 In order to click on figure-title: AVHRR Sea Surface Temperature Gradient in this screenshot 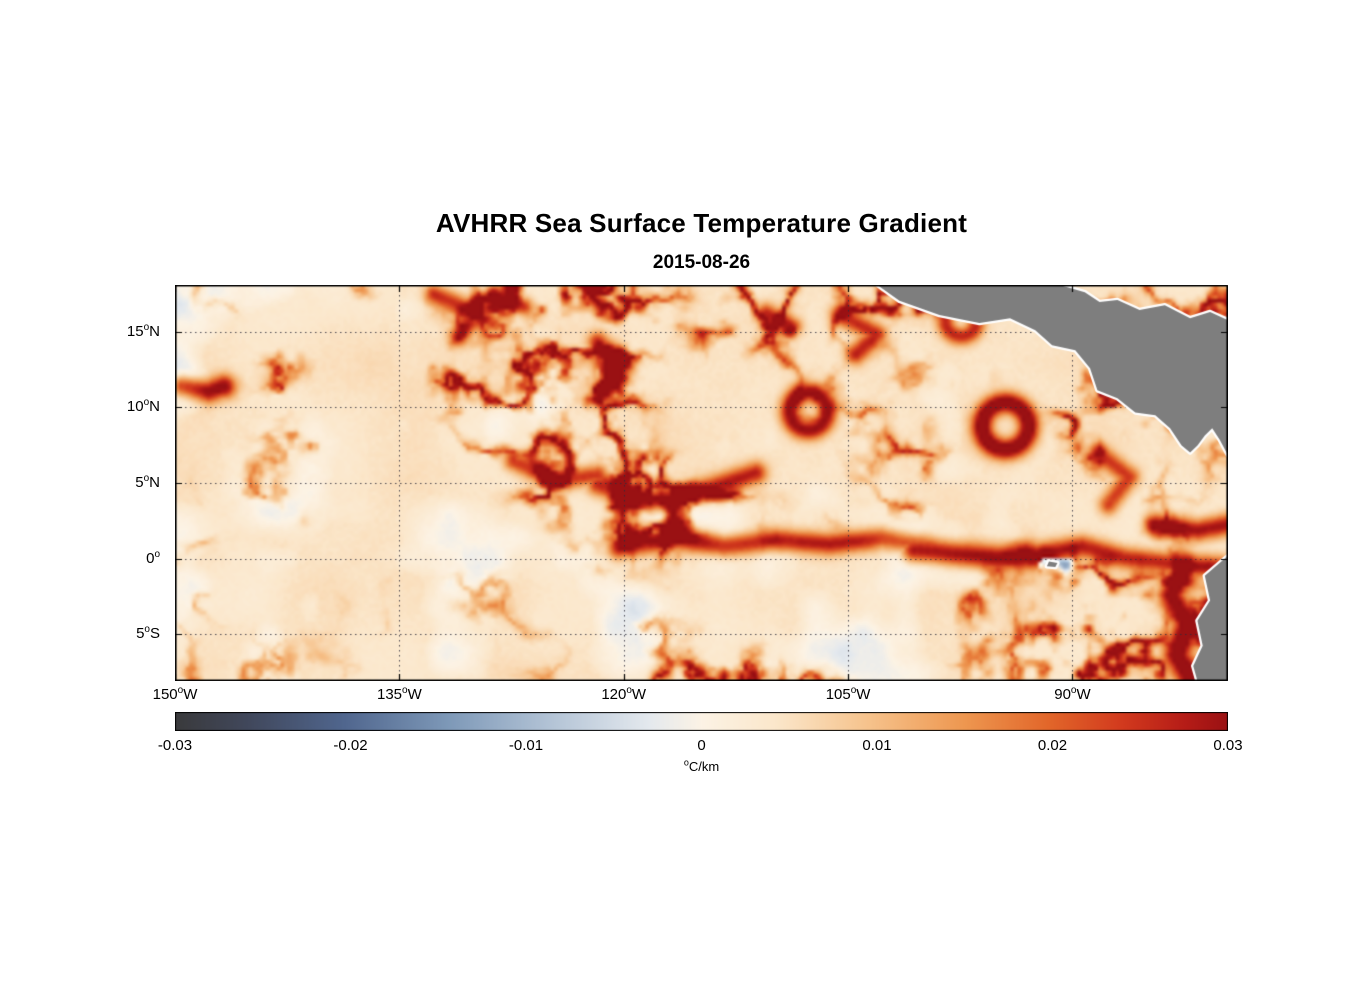, I will do `click(701, 223)`.